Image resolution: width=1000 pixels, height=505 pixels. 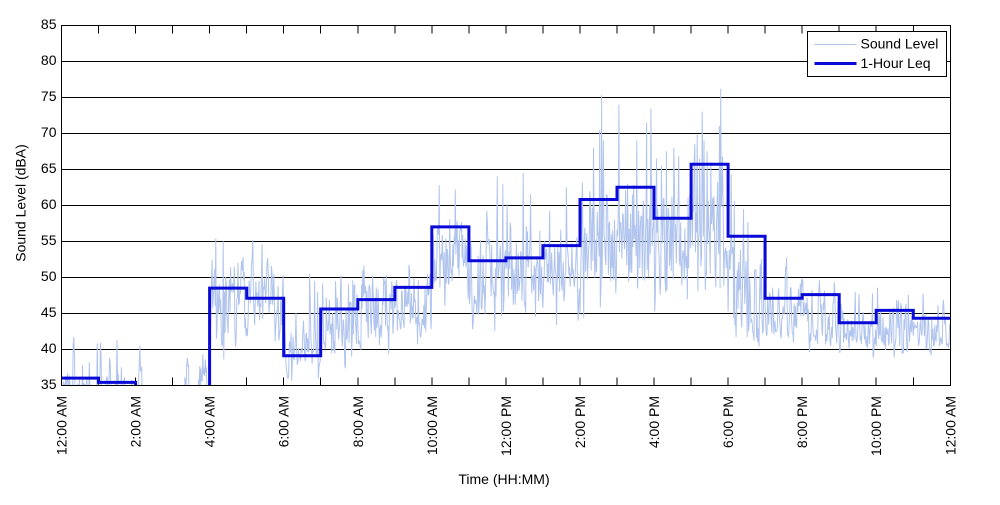 What do you see at coordinates (49, 132) in the screenshot?
I see `svg-text: 70` at bounding box center [49, 132].